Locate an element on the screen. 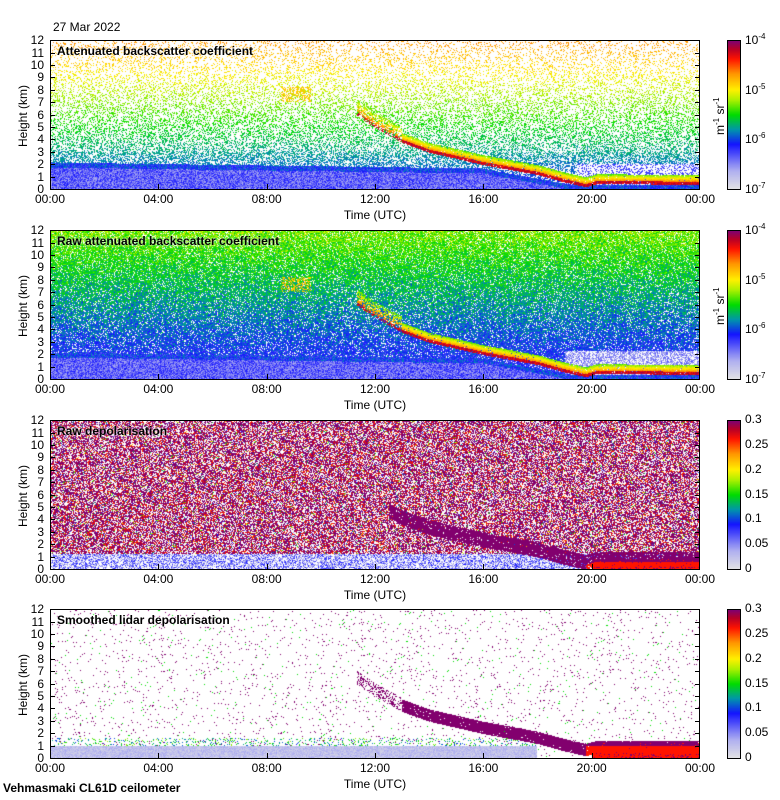  colorbar-unit-m: m is located at coordinates (720, 320).